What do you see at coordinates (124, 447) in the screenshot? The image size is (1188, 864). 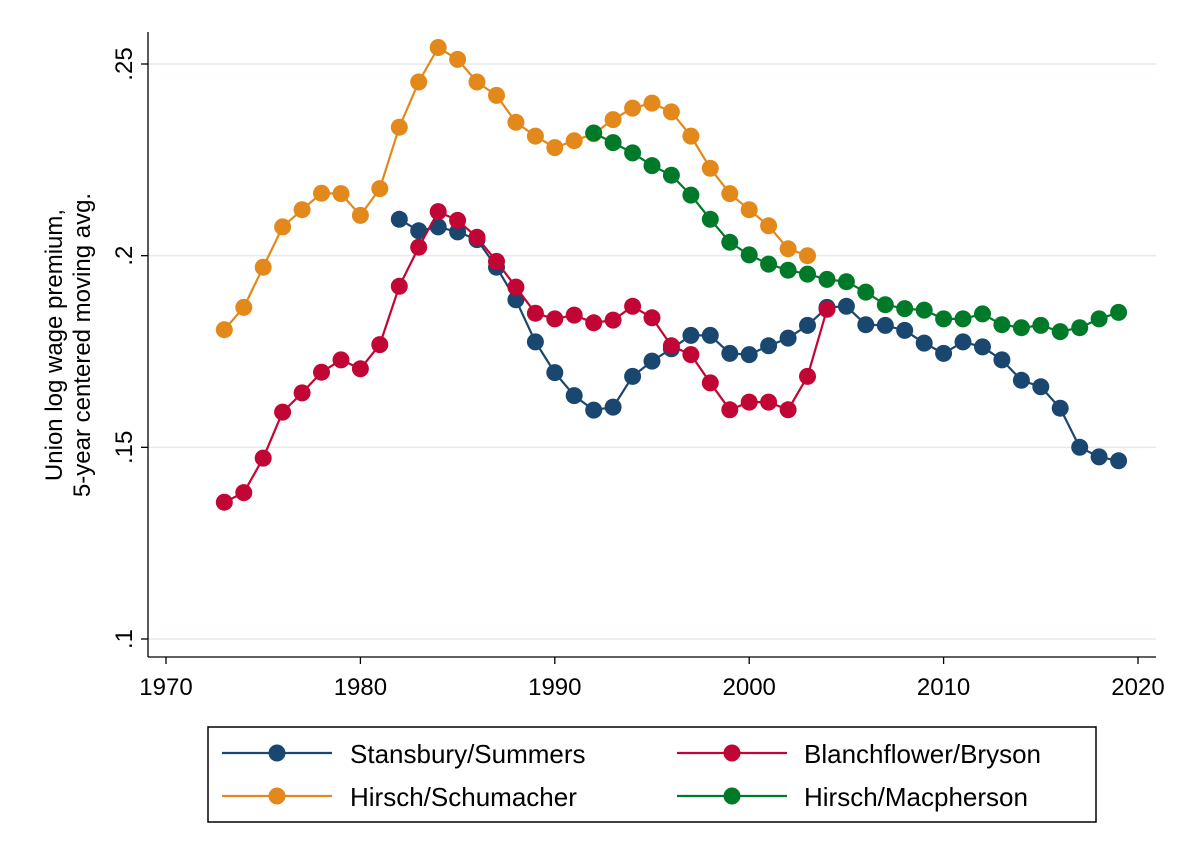 I see `y-tick-label: .15` at bounding box center [124, 447].